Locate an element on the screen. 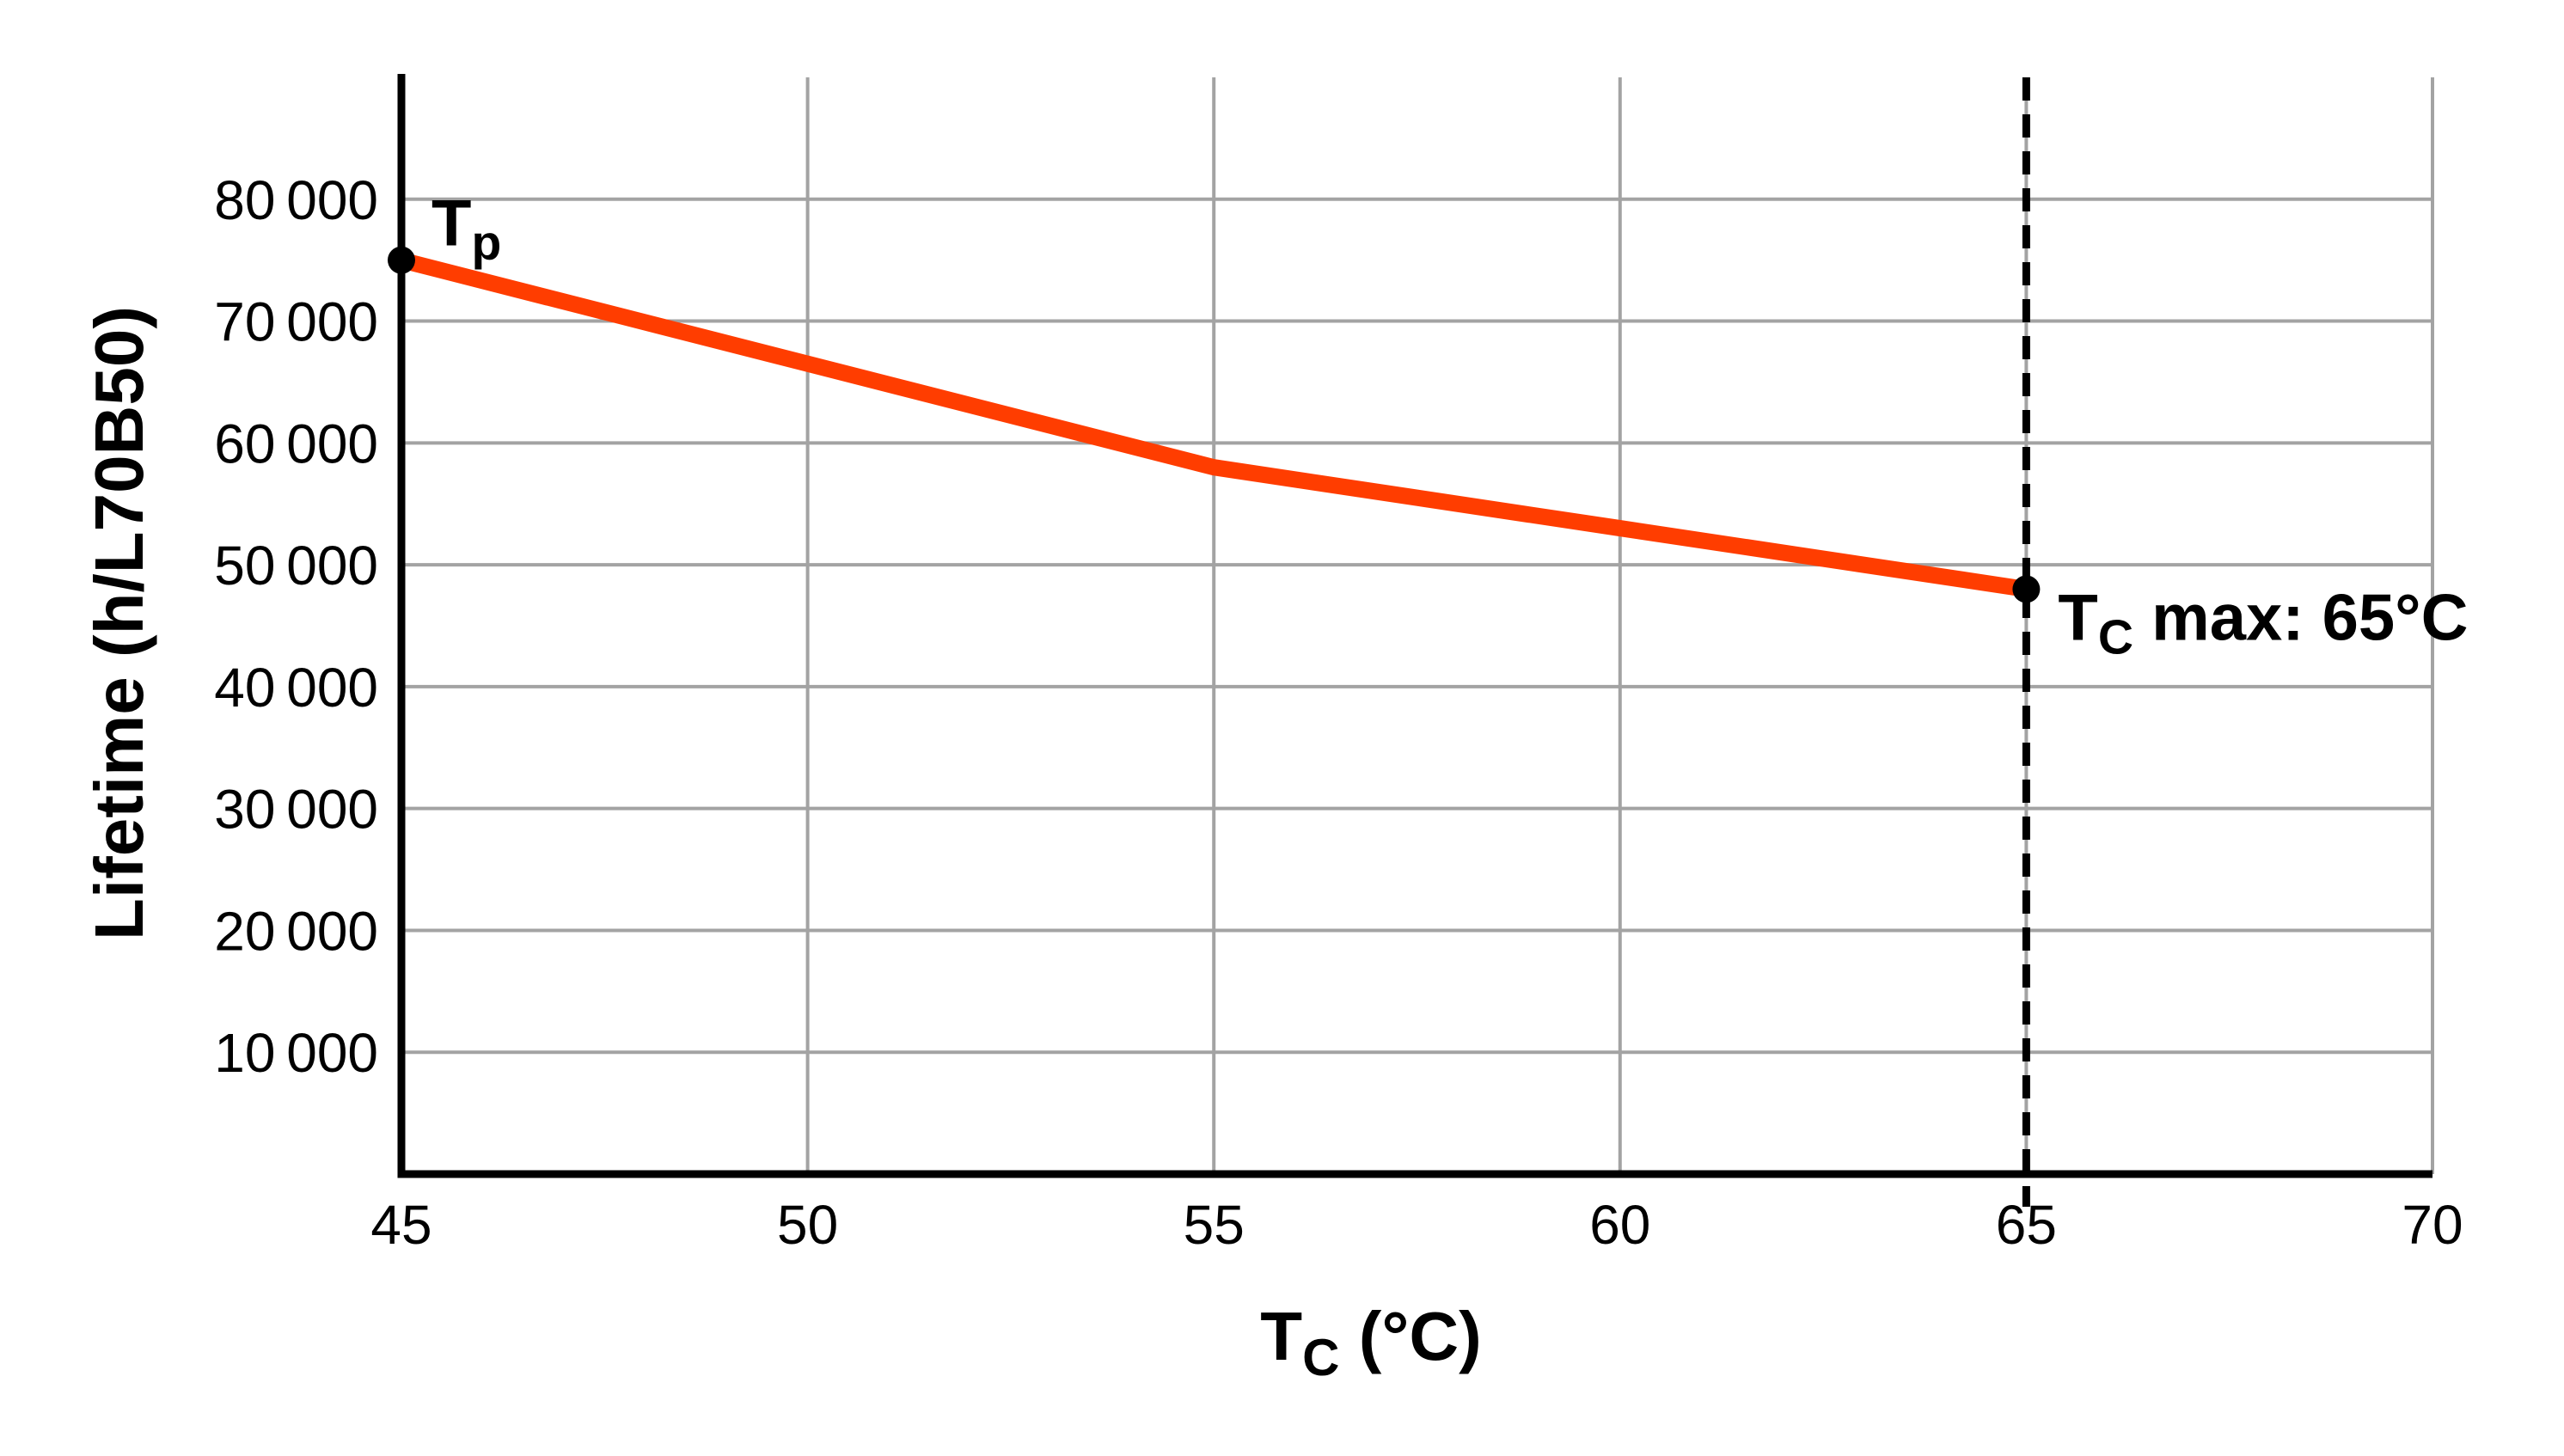 The width and height of the screenshot is (2564, 1456). y-tick-label: 80 000 is located at coordinates (296, 200).